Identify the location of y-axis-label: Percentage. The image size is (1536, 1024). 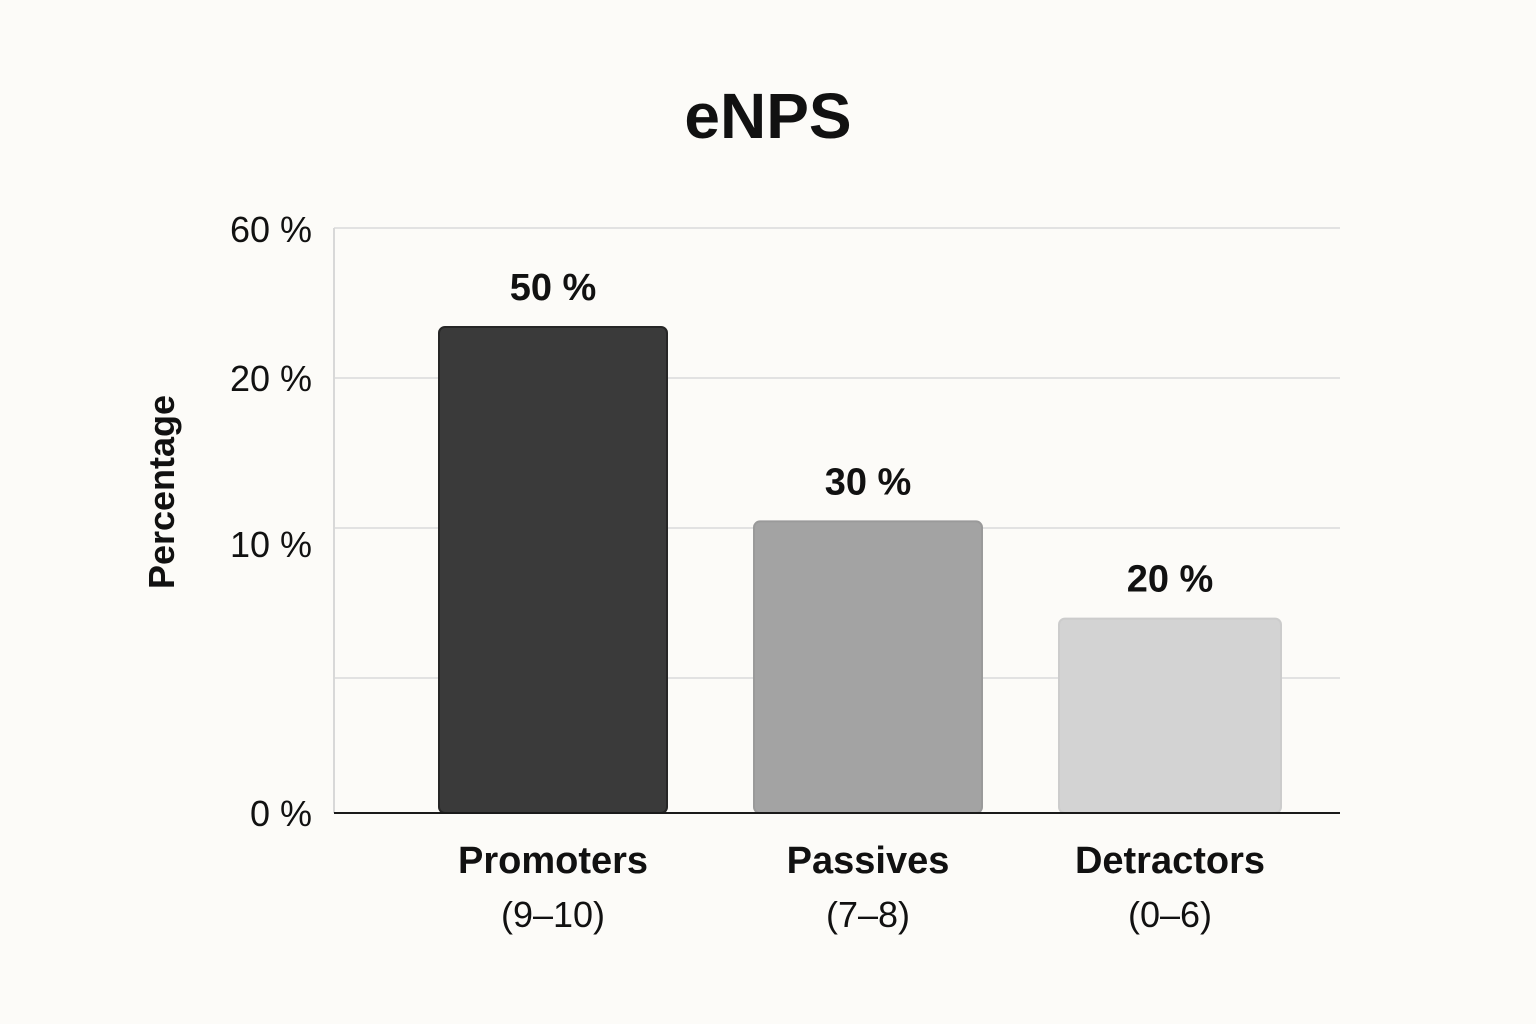
(161, 492).